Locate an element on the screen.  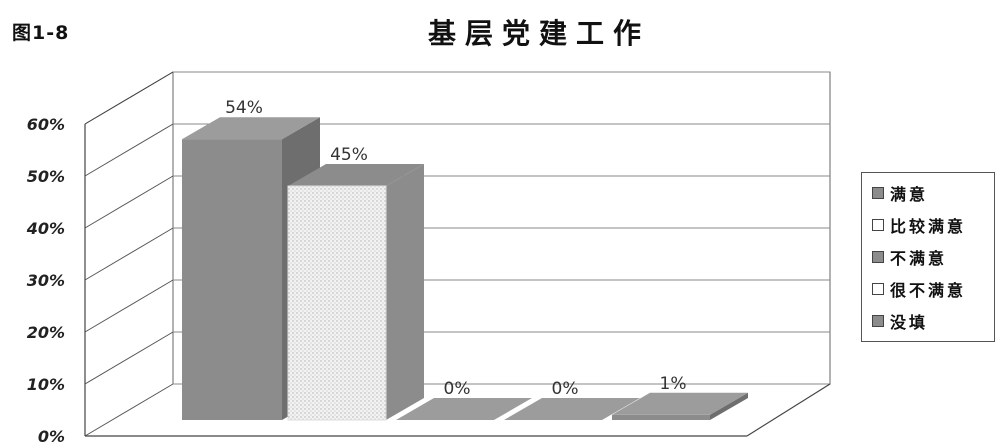
legend-item: 很不满意 is located at coordinates (933, 289).